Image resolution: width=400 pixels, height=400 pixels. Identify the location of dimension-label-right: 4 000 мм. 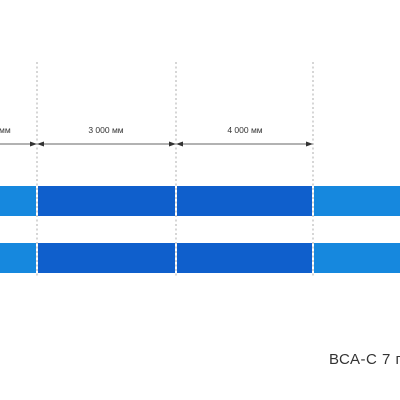
(244, 130).